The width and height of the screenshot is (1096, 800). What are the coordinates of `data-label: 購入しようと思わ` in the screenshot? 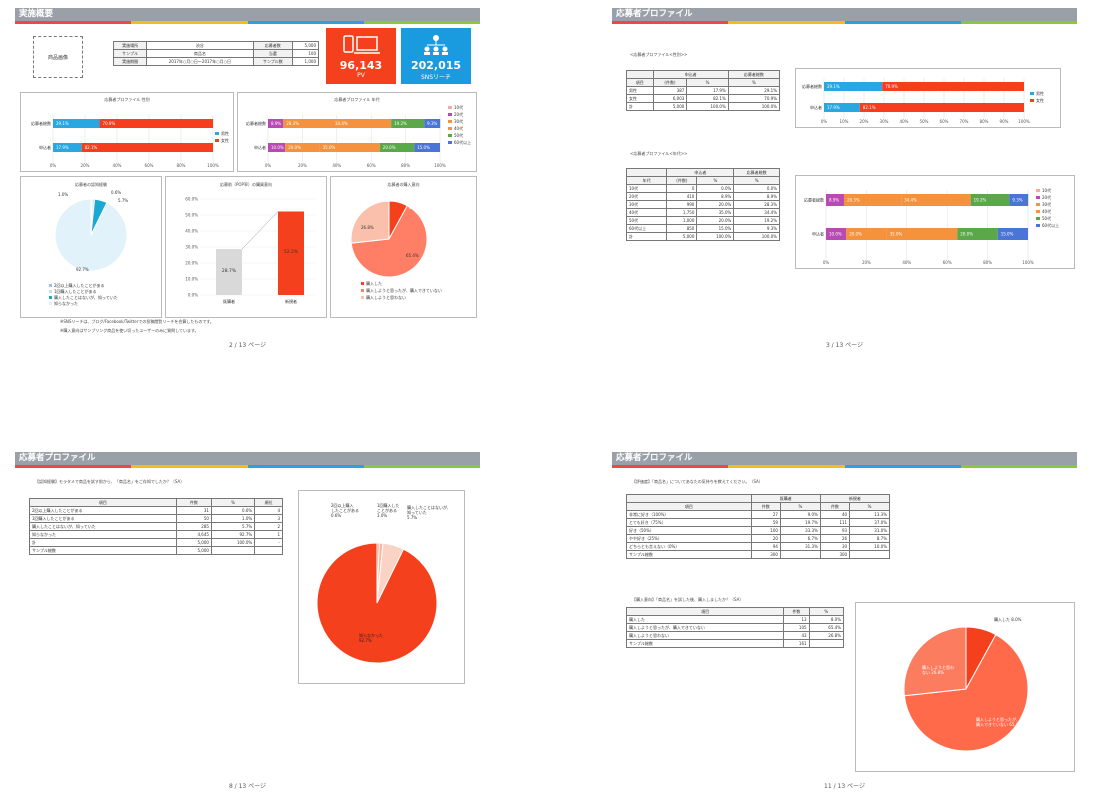 It's located at (938, 667).